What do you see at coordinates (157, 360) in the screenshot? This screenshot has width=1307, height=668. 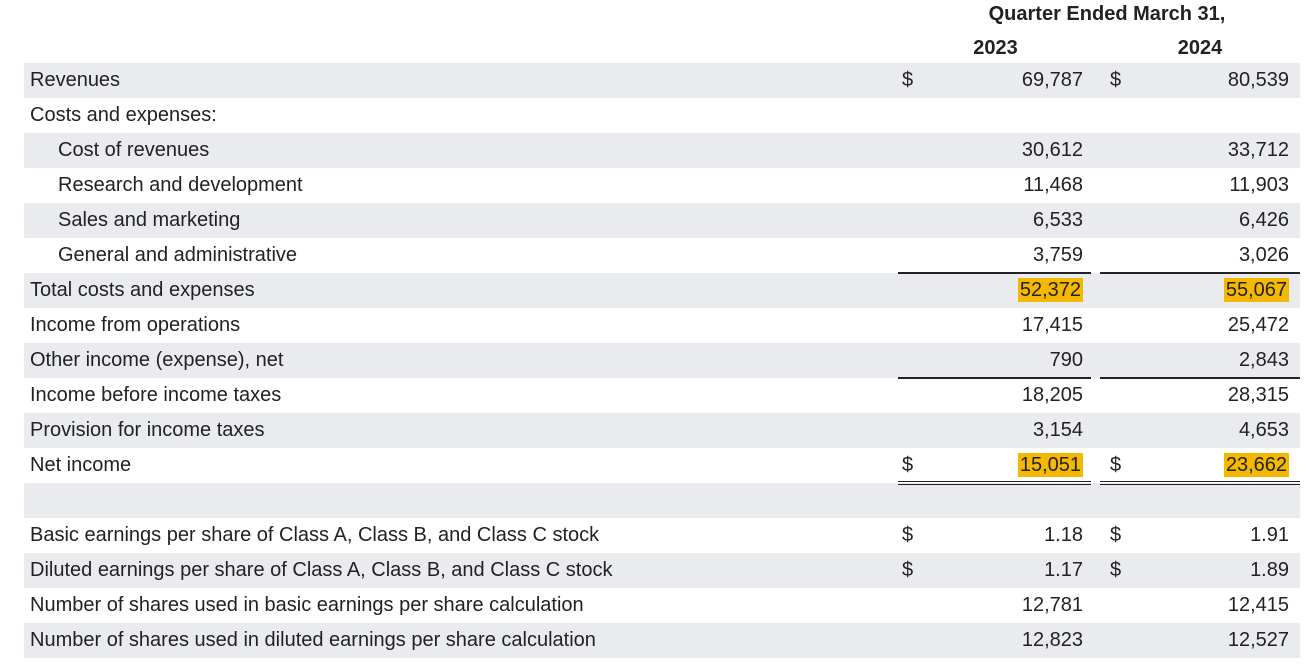 I see `row-label: Other income (expense), net` at bounding box center [157, 360].